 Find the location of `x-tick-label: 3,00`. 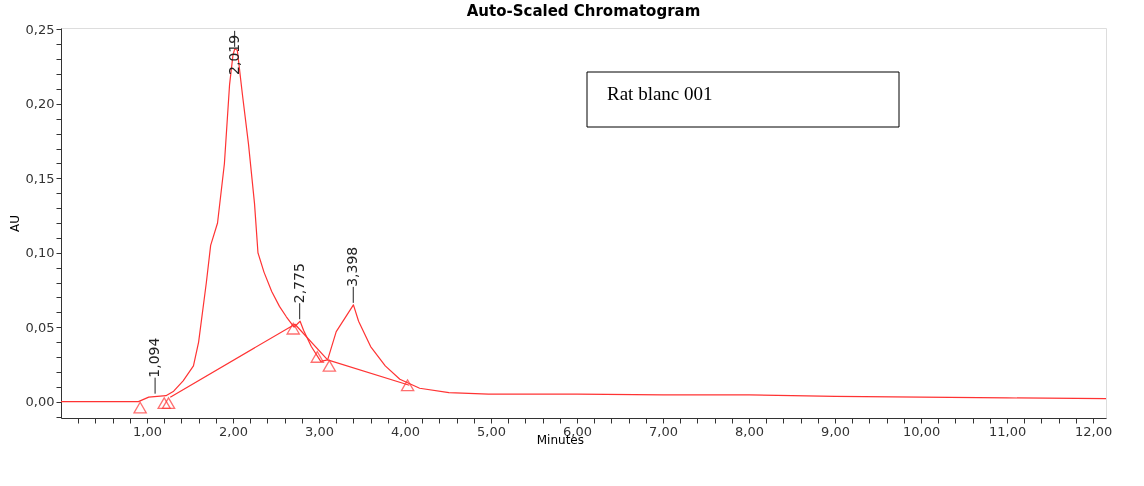

x-tick-label: 3,00 is located at coordinates (319, 431).